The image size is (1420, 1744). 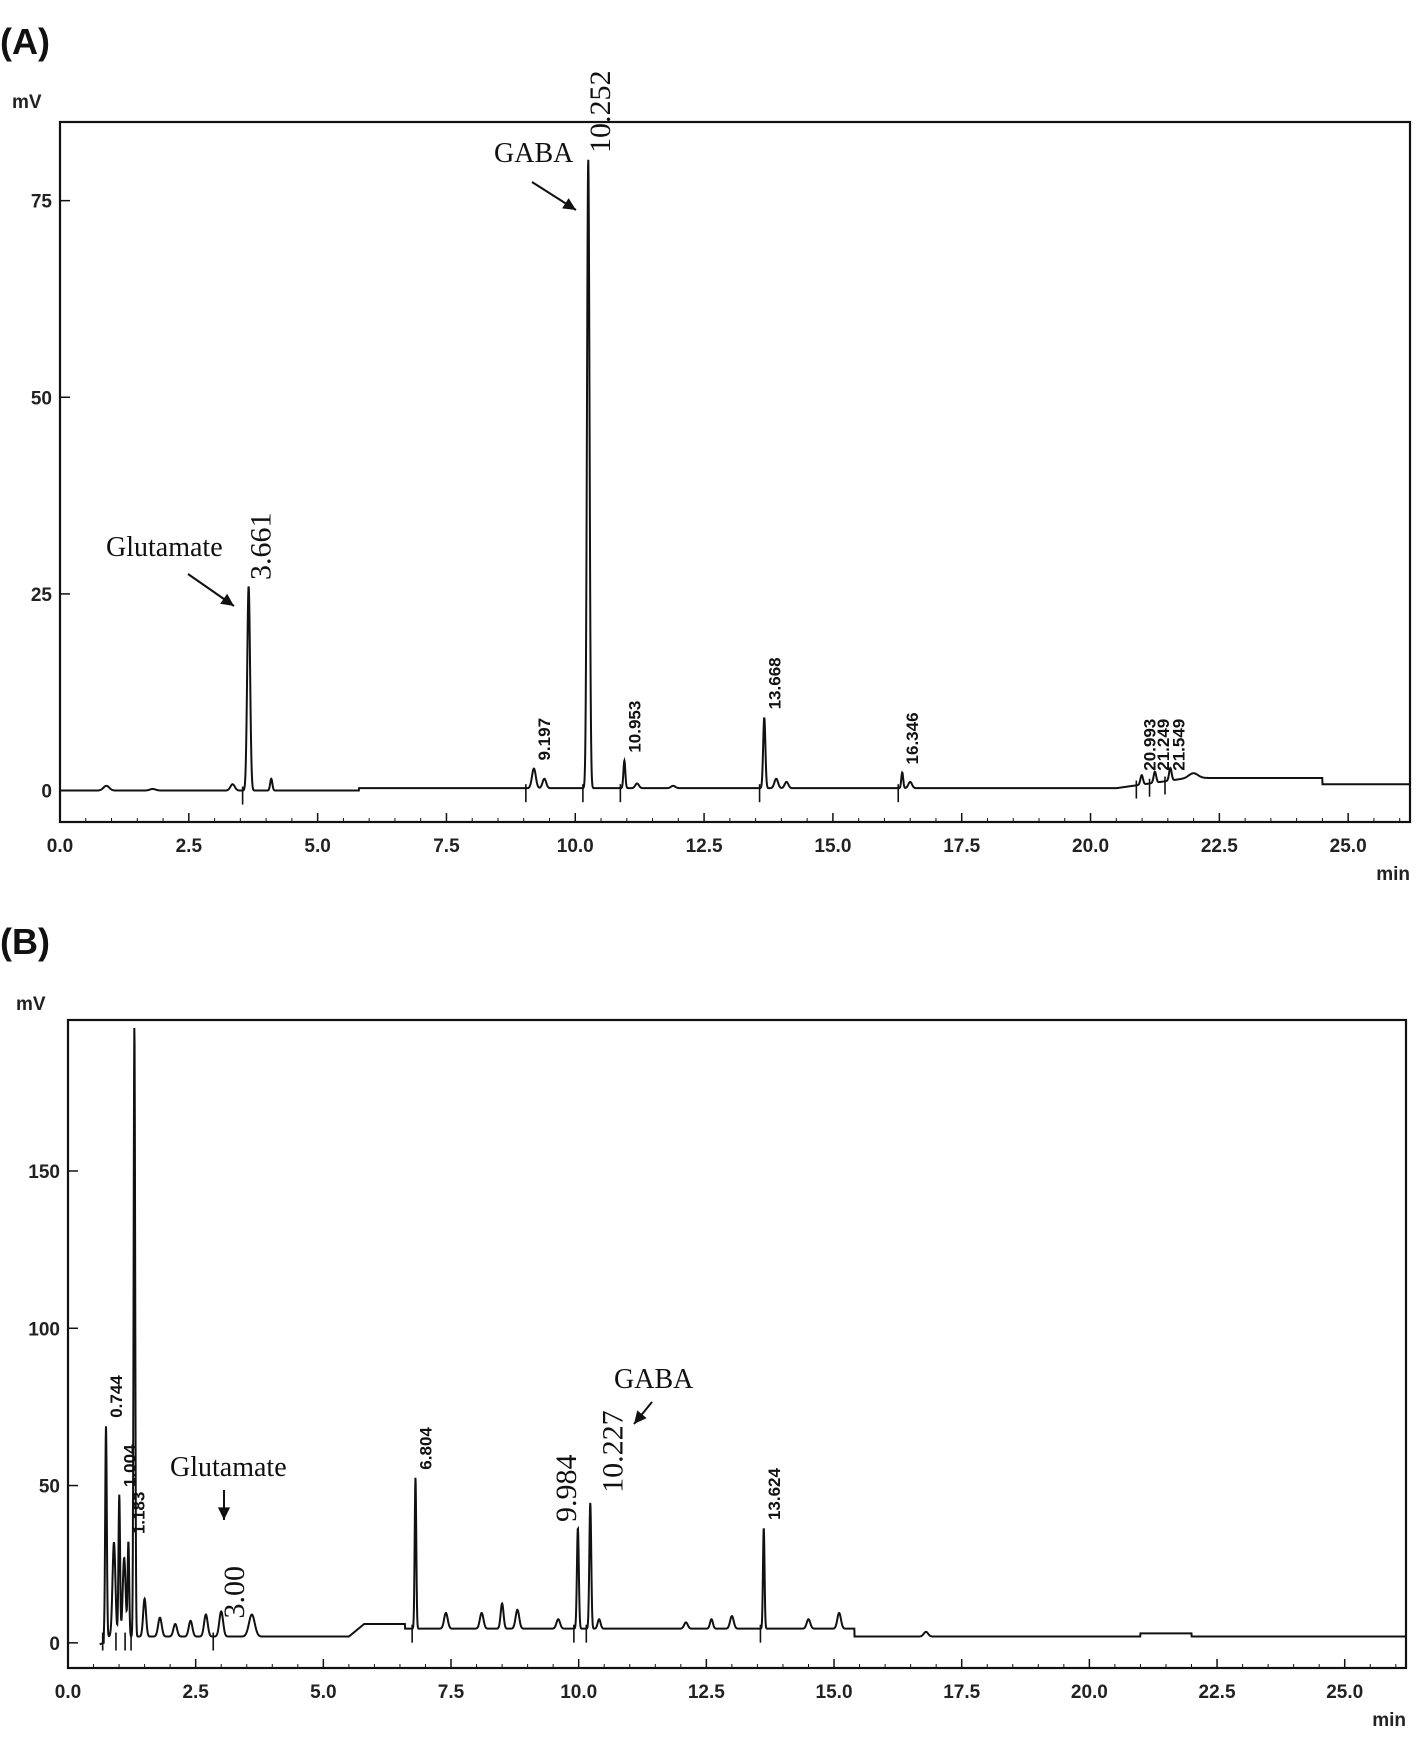 I want to click on panel-label: (B), so click(x=25, y=941).